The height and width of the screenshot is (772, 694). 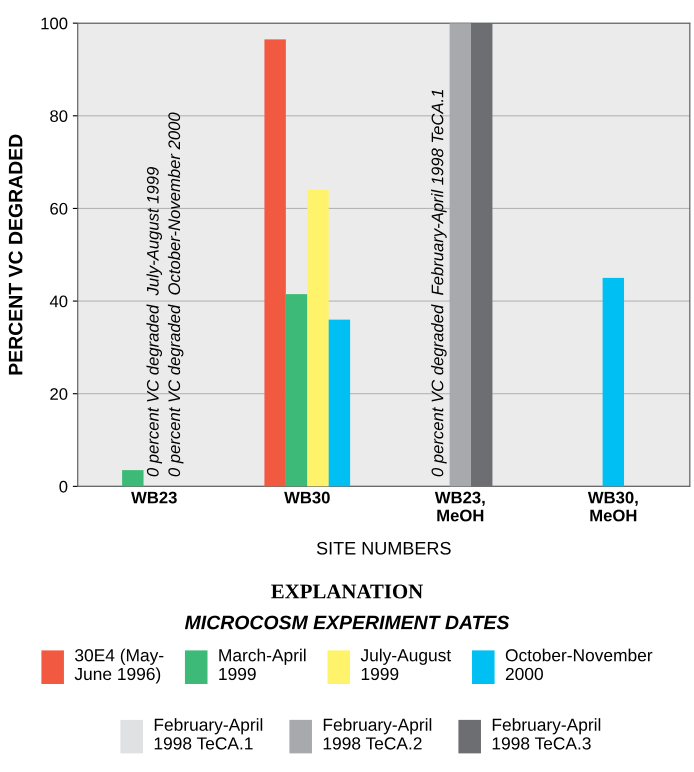 What do you see at coordinates (378, 734) in the screenshot?
I see `legend-label: February-April 1998 TeCA.2` at bounding box center [378, 734].